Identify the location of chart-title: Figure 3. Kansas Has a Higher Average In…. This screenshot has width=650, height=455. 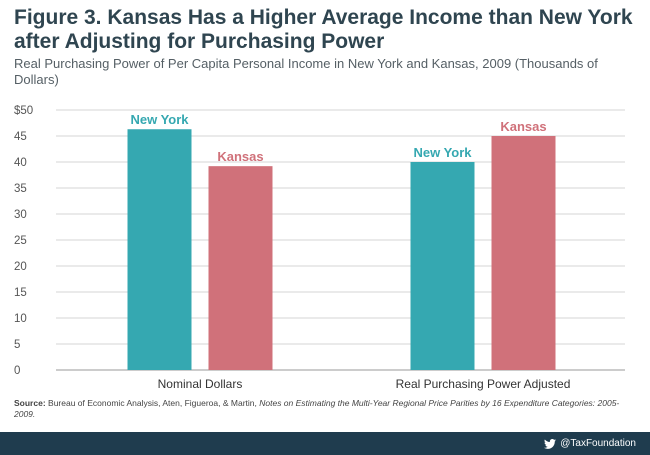
(323, 29).